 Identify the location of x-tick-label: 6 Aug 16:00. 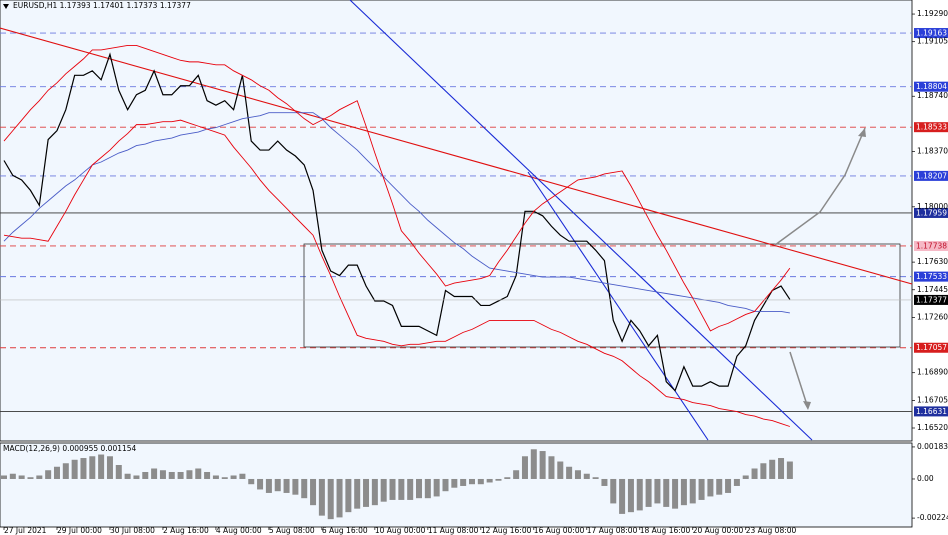
(345, 530).